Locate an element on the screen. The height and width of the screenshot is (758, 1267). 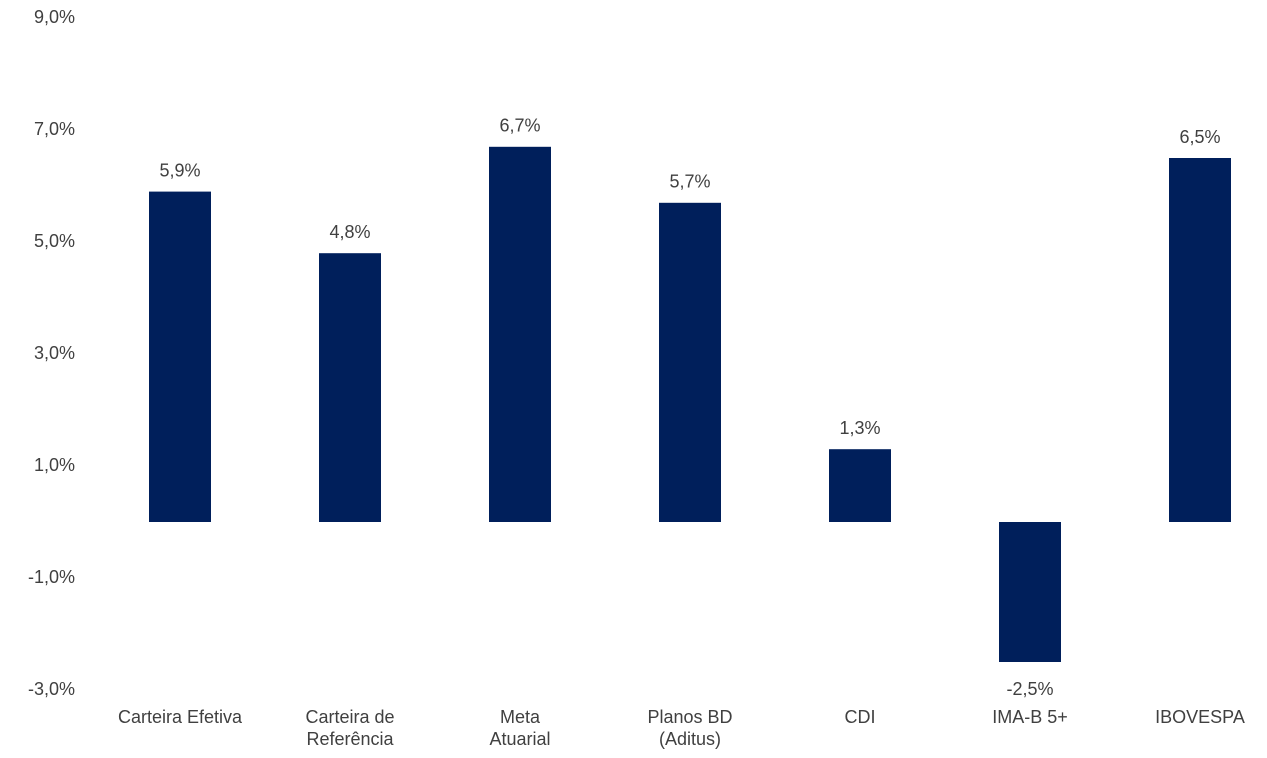
x-tick-label: Planos BD (Aditus) is located at coordinates (690, 728).